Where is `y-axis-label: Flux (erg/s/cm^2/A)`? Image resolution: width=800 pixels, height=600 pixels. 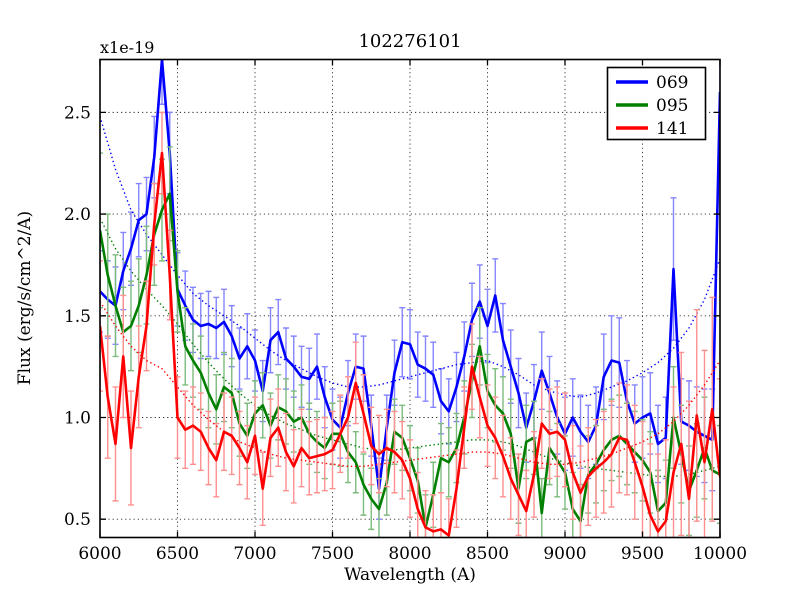 y-axis-label: Flux (erg/s/cm^2/A) is located at coordinates (25, 298).